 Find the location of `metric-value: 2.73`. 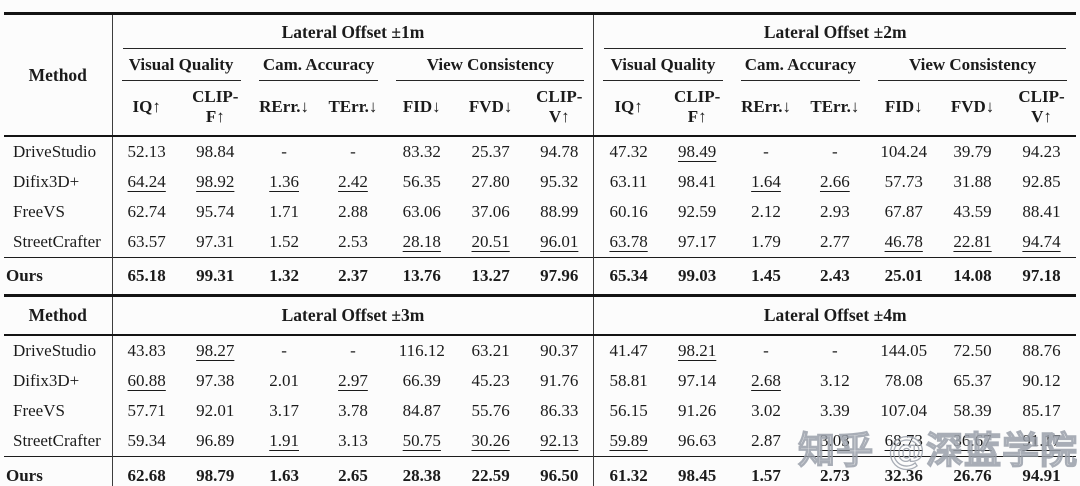

metric-value: 2.73 is located at coordinates (835, 470).